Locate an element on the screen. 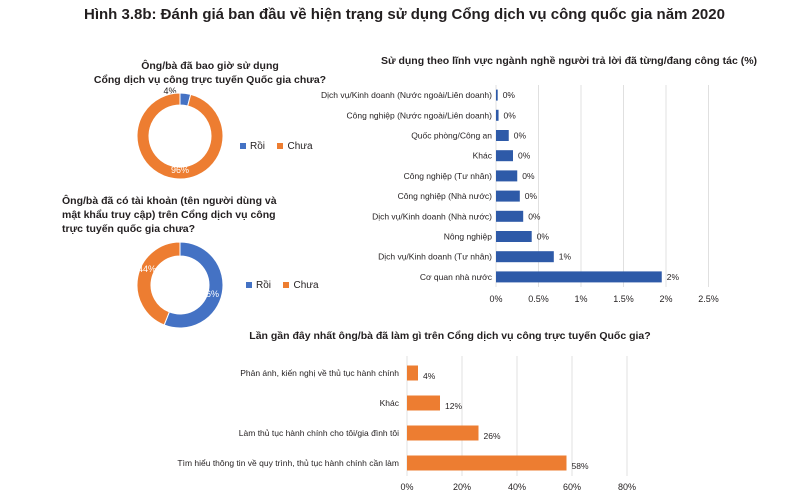 The image size is (800, 503). pie2-chart: 56% 44% is located at coordinates (180, 285).